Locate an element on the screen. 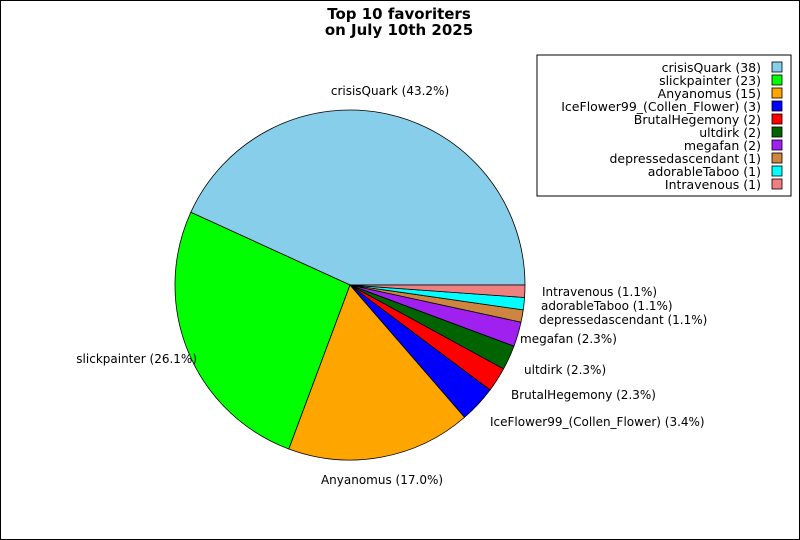 This screenshot has width=800, height=540. slice-label: slickpainter (26.1%) is located at coordinates (136, 359).